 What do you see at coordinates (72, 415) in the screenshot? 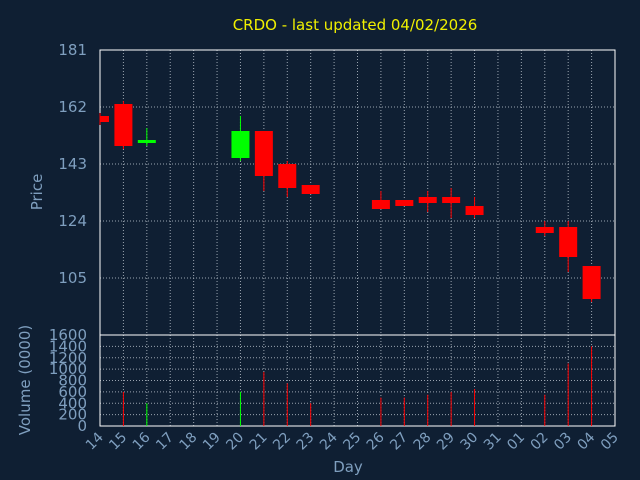
I see `volume-tick-label: 200` at bounding box center [72, 415].